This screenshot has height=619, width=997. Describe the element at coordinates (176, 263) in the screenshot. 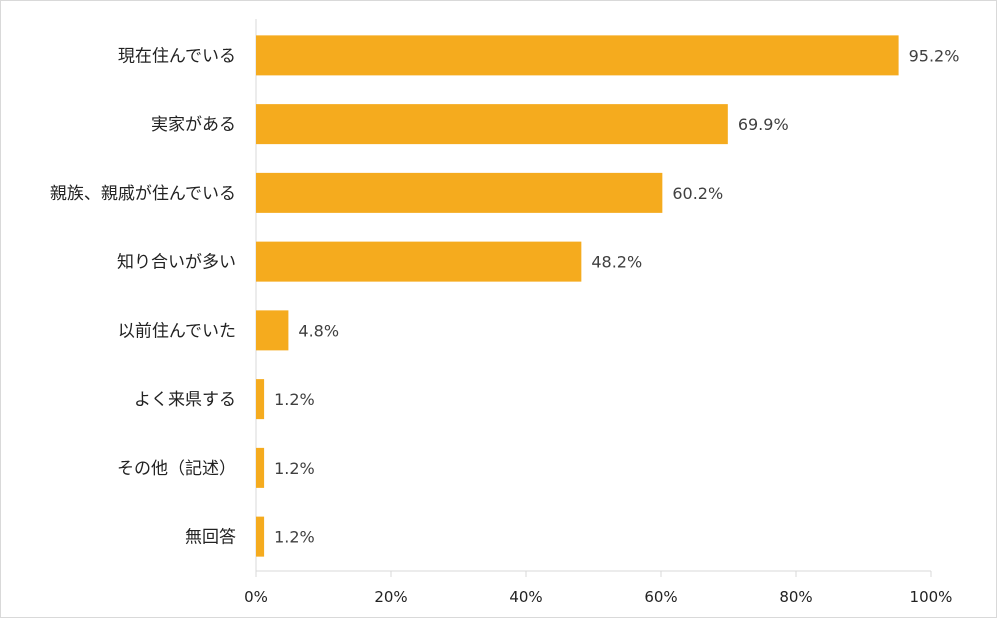

I see `category-label: 知り合いが多い` at that location.